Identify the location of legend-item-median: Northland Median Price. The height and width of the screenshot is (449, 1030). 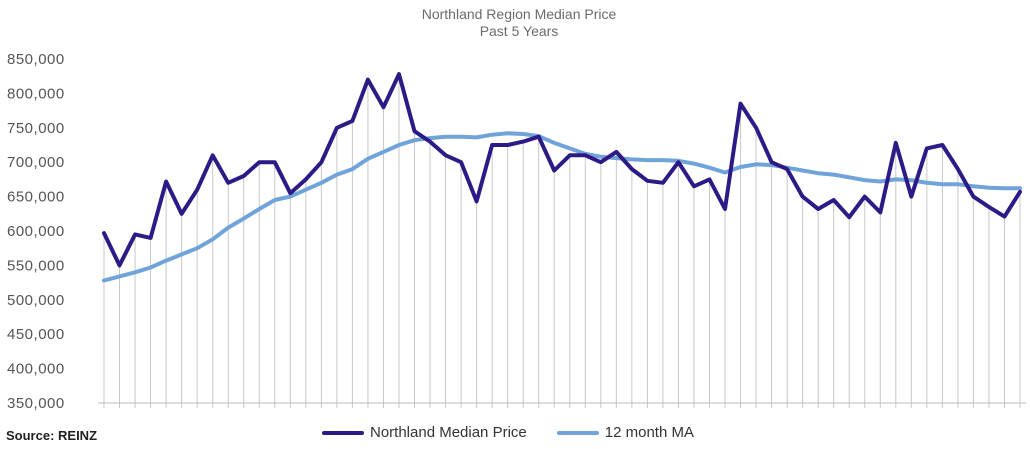
(424, 432).